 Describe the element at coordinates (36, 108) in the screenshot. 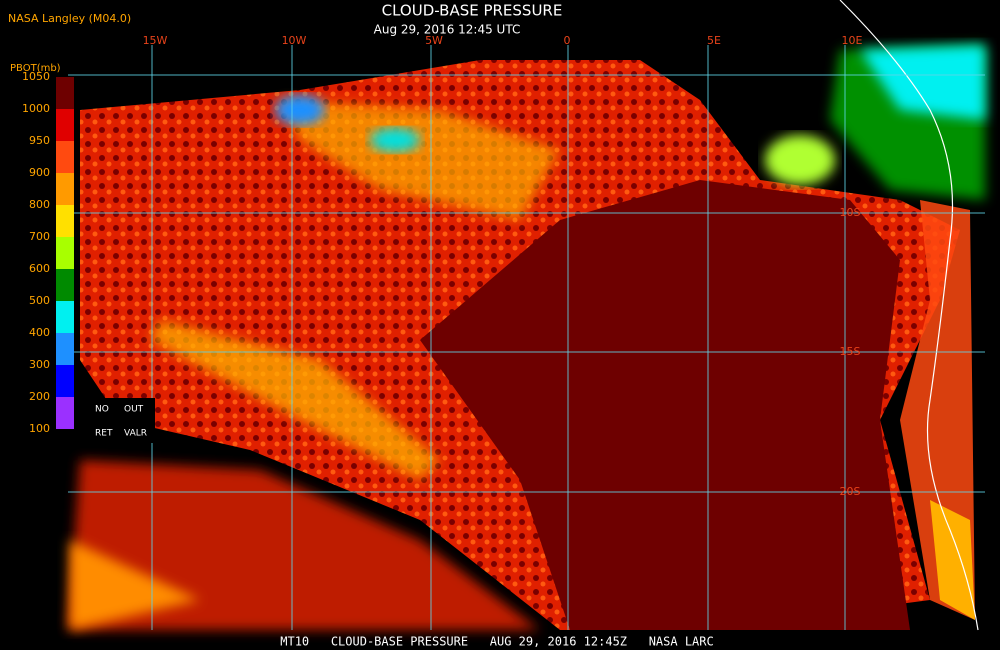

I see `legend-tick-label: 1000` at that location.